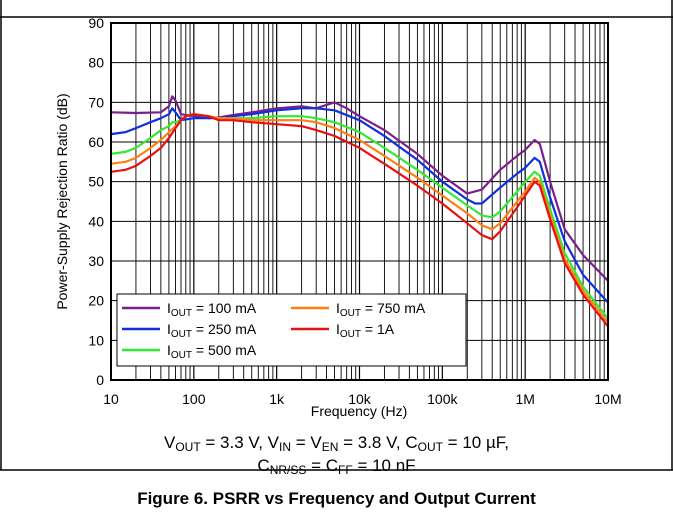  I want to click on x-axis-ticks: 10 100 1k 10k 100k 1M 10M, so click(362, 399).